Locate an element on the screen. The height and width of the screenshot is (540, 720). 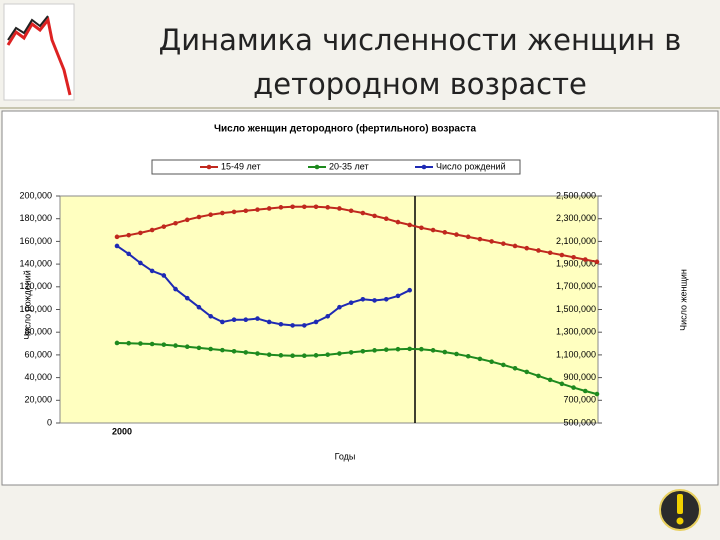
y2-tick-label: 2,100,000 is located at coordinates (576, 241).